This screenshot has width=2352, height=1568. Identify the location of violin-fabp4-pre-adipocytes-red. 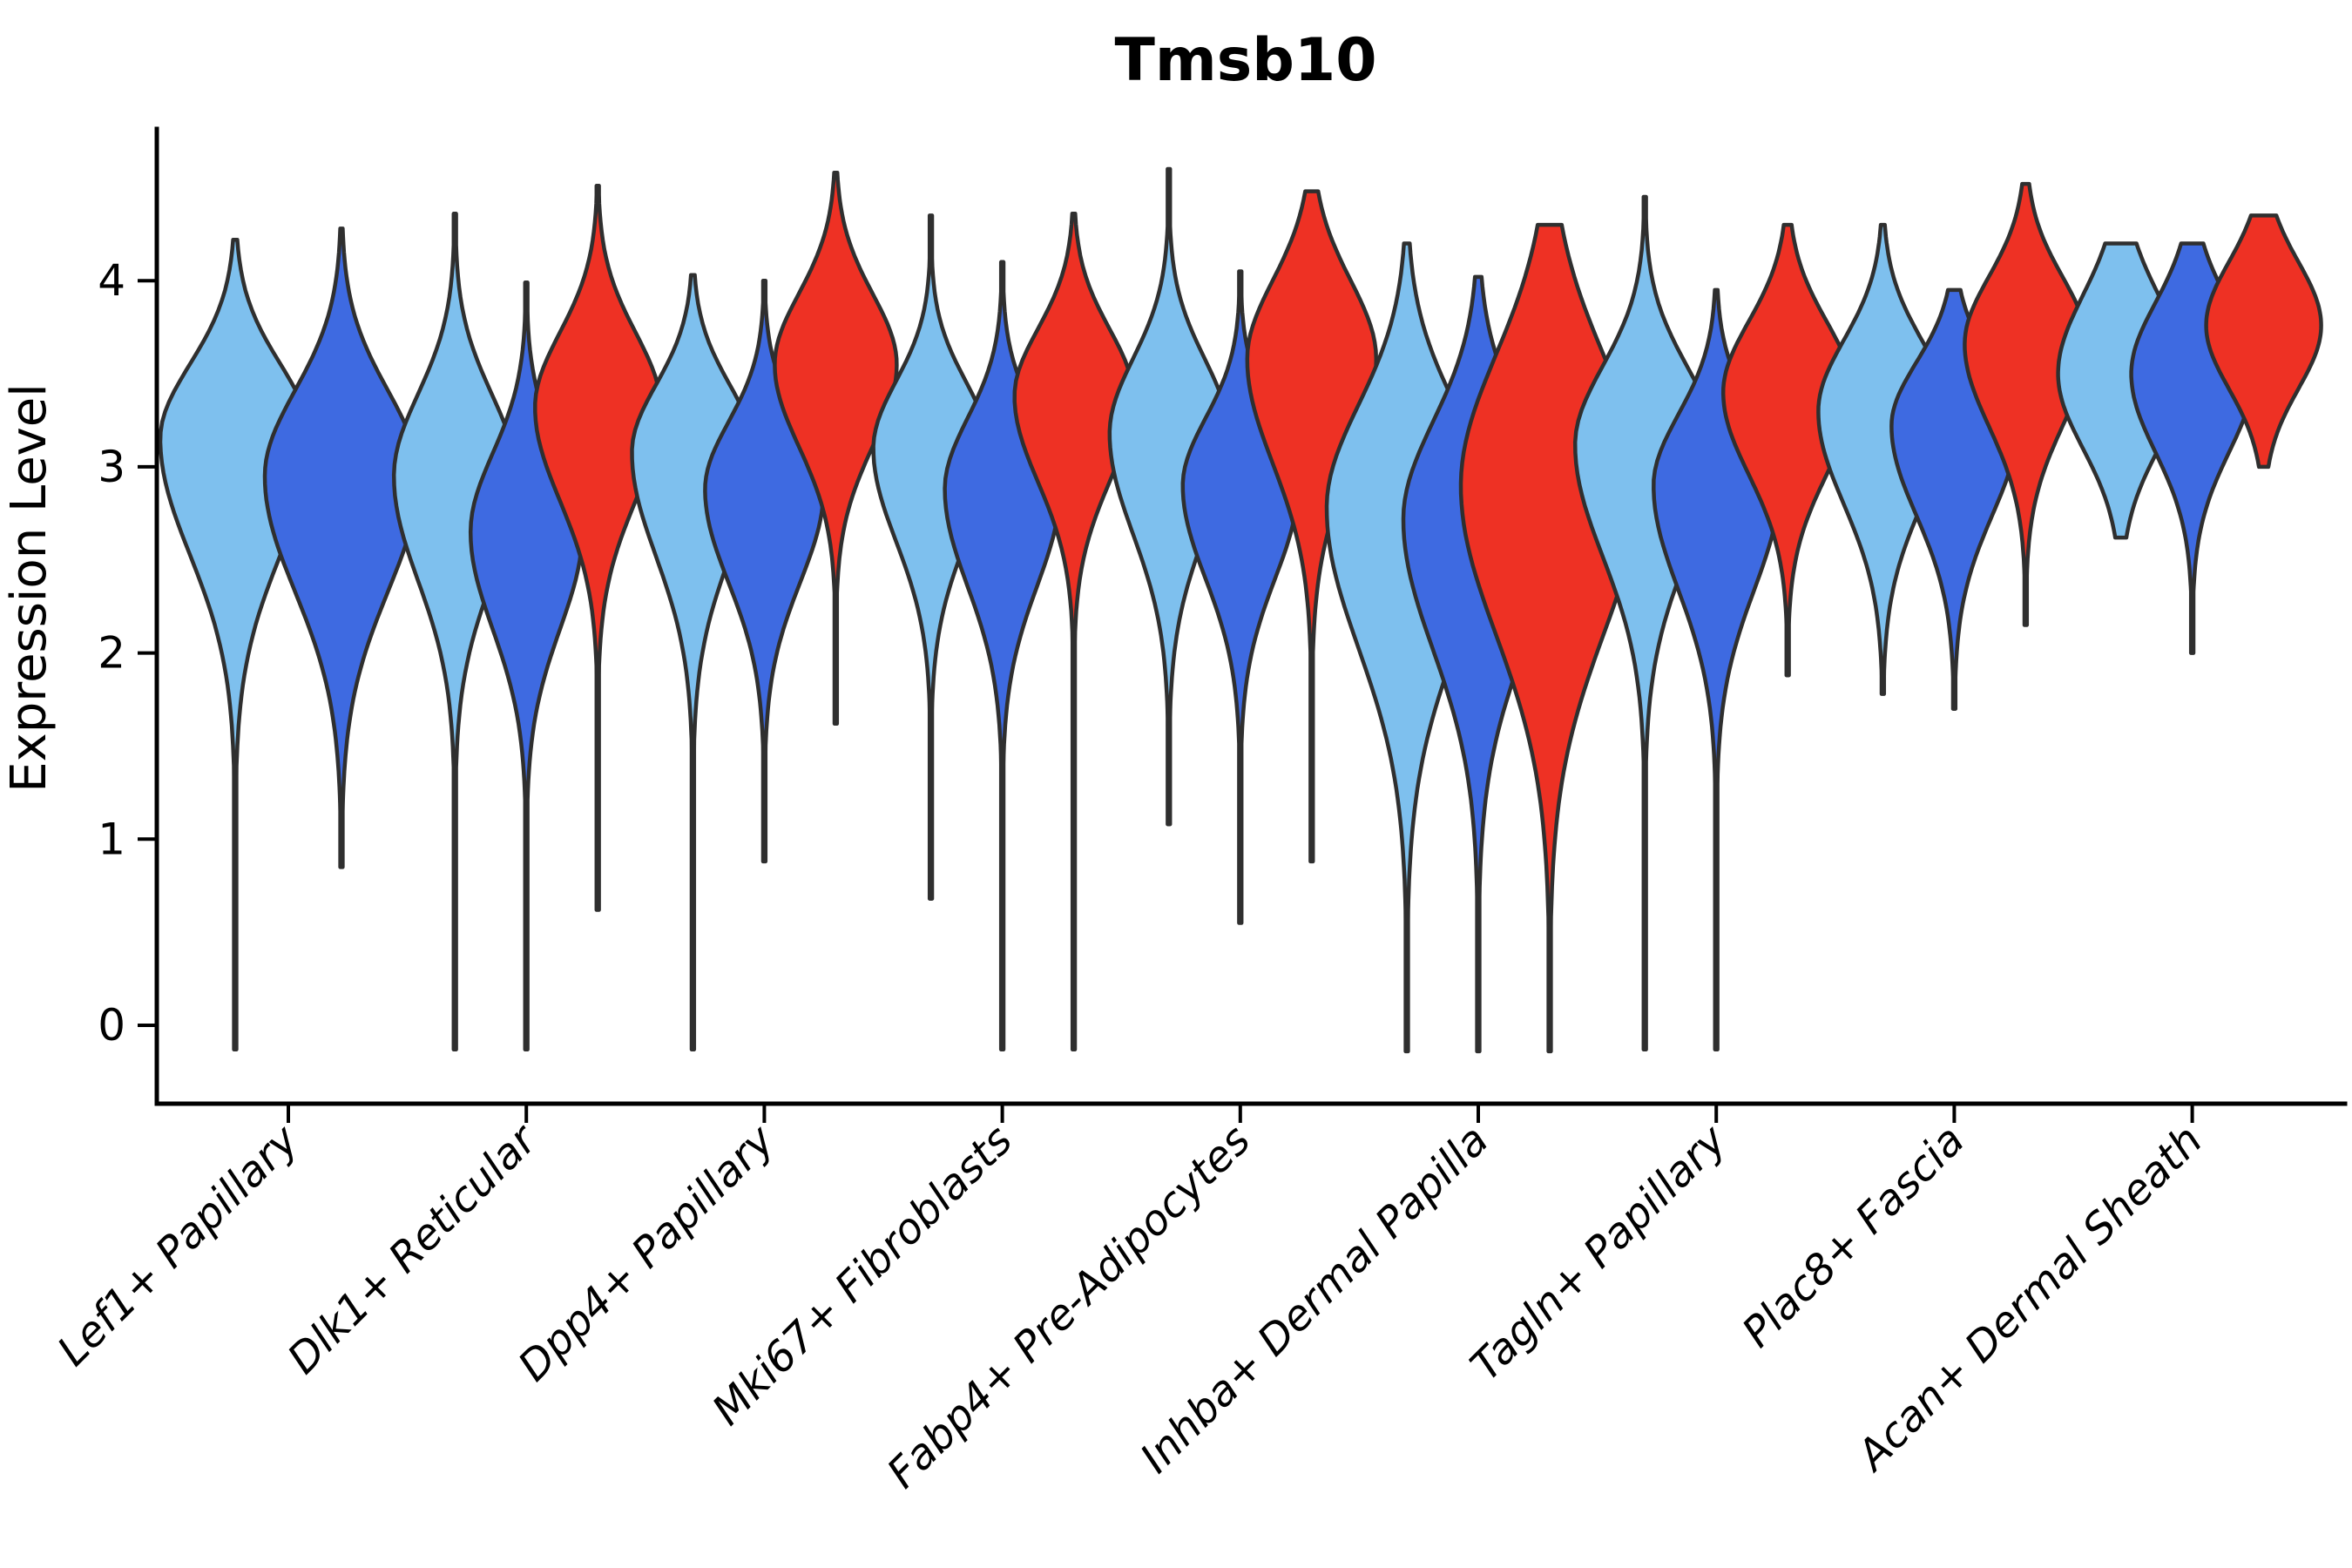
(1312, 526).